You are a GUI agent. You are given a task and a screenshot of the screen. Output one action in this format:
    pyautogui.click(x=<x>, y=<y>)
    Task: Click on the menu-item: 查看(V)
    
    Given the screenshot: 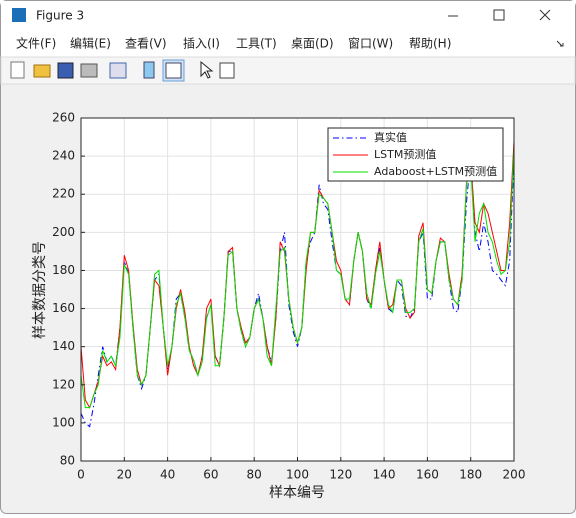 What is the action you would take?
    pyautogui.click(x=146, y=44)
    